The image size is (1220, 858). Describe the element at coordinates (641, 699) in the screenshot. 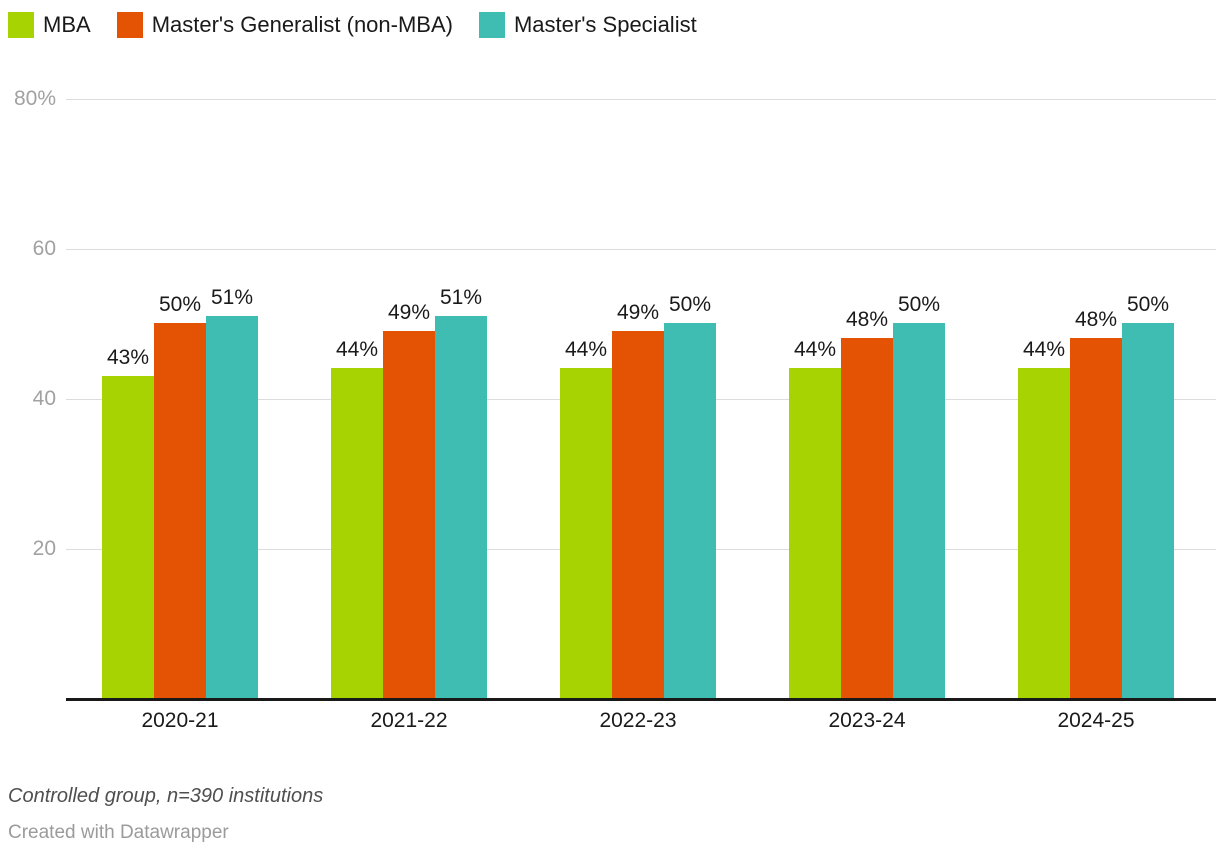

I see `x-axis-baseline` at that location.